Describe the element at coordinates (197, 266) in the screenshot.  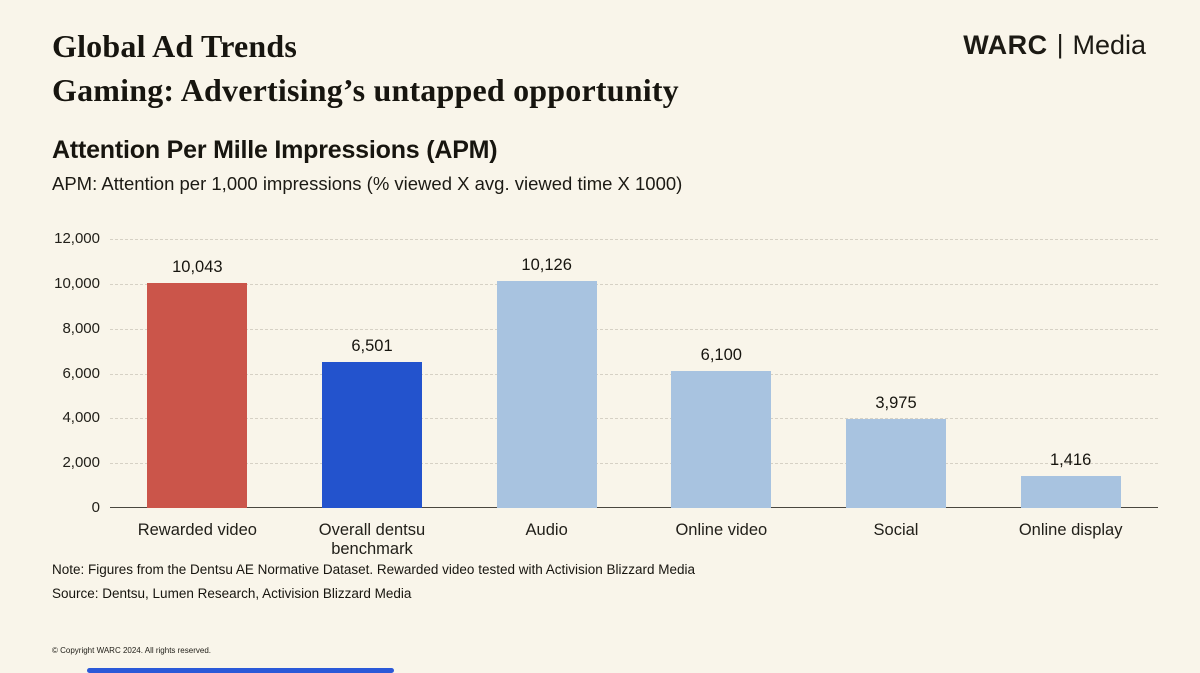
I see `bar-value-label: 10,043` at that location.